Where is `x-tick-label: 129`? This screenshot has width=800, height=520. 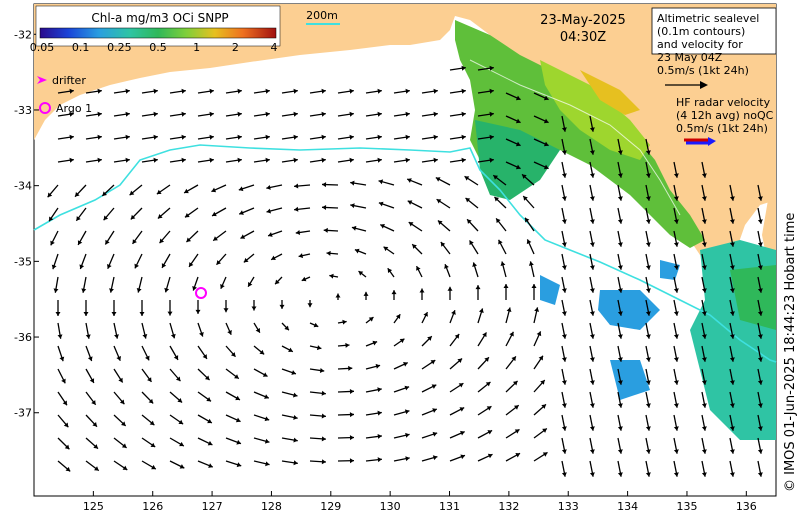
x-tick-label: 129 is located at coordinates (330, 506).